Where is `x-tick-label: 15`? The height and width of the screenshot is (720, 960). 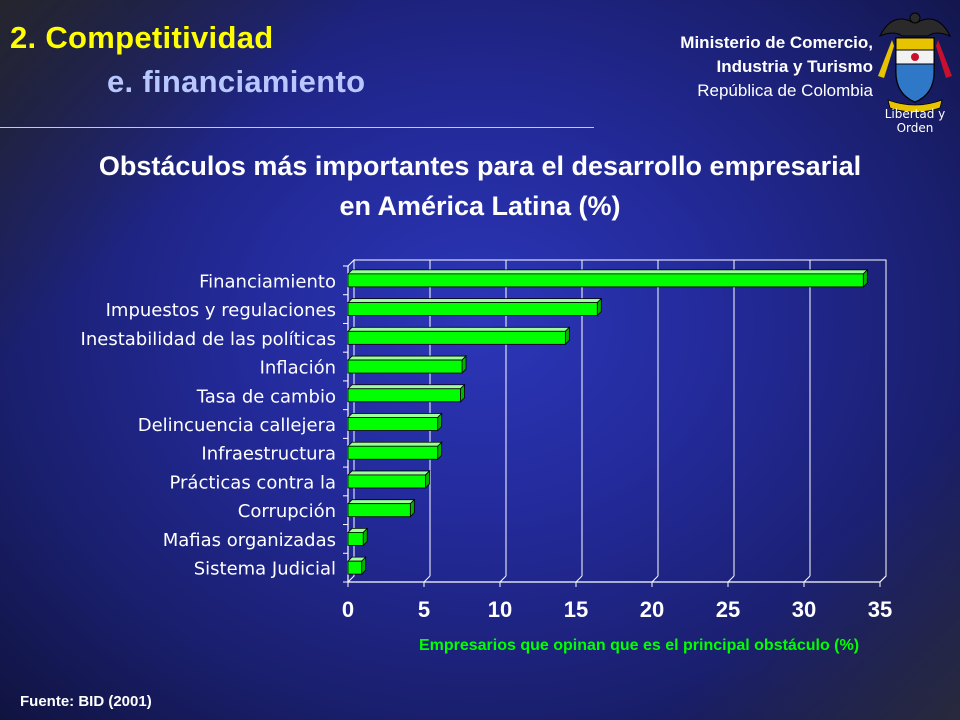 x-tick-label: 15 is located at coordinates (576, 609).